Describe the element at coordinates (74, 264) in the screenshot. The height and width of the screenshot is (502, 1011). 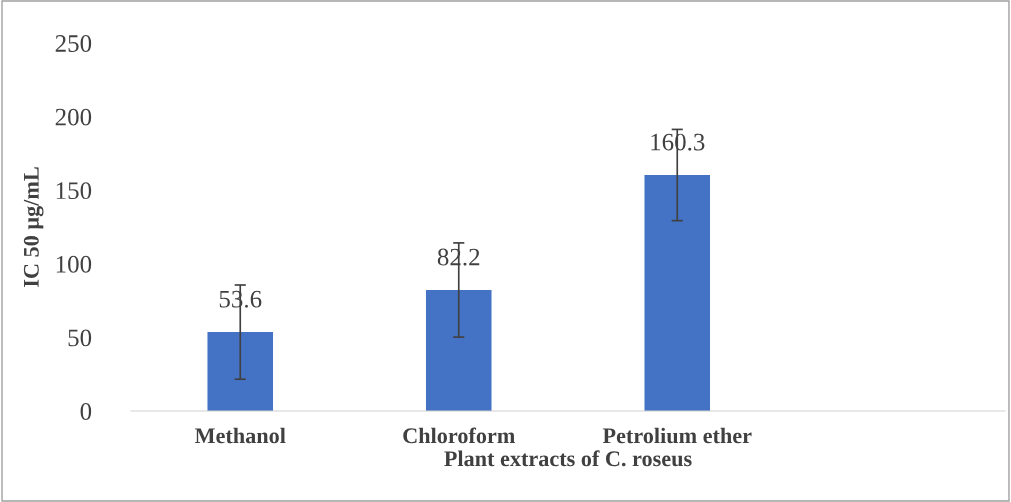
I see `y-tick-label: 100` at that location.